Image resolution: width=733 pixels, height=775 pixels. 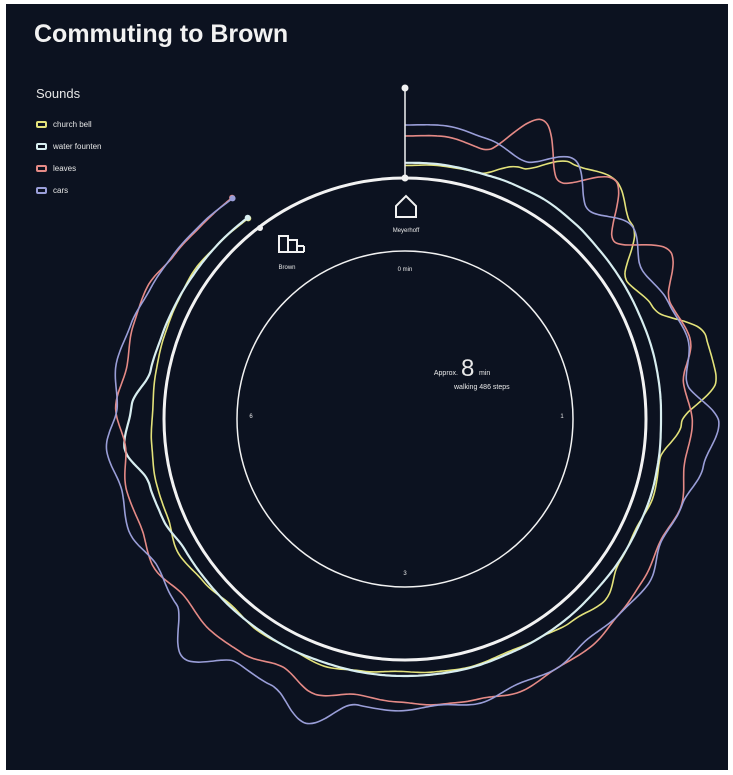 I want to click on page-title: Commuting to Brown, so click(x=161, y=34).